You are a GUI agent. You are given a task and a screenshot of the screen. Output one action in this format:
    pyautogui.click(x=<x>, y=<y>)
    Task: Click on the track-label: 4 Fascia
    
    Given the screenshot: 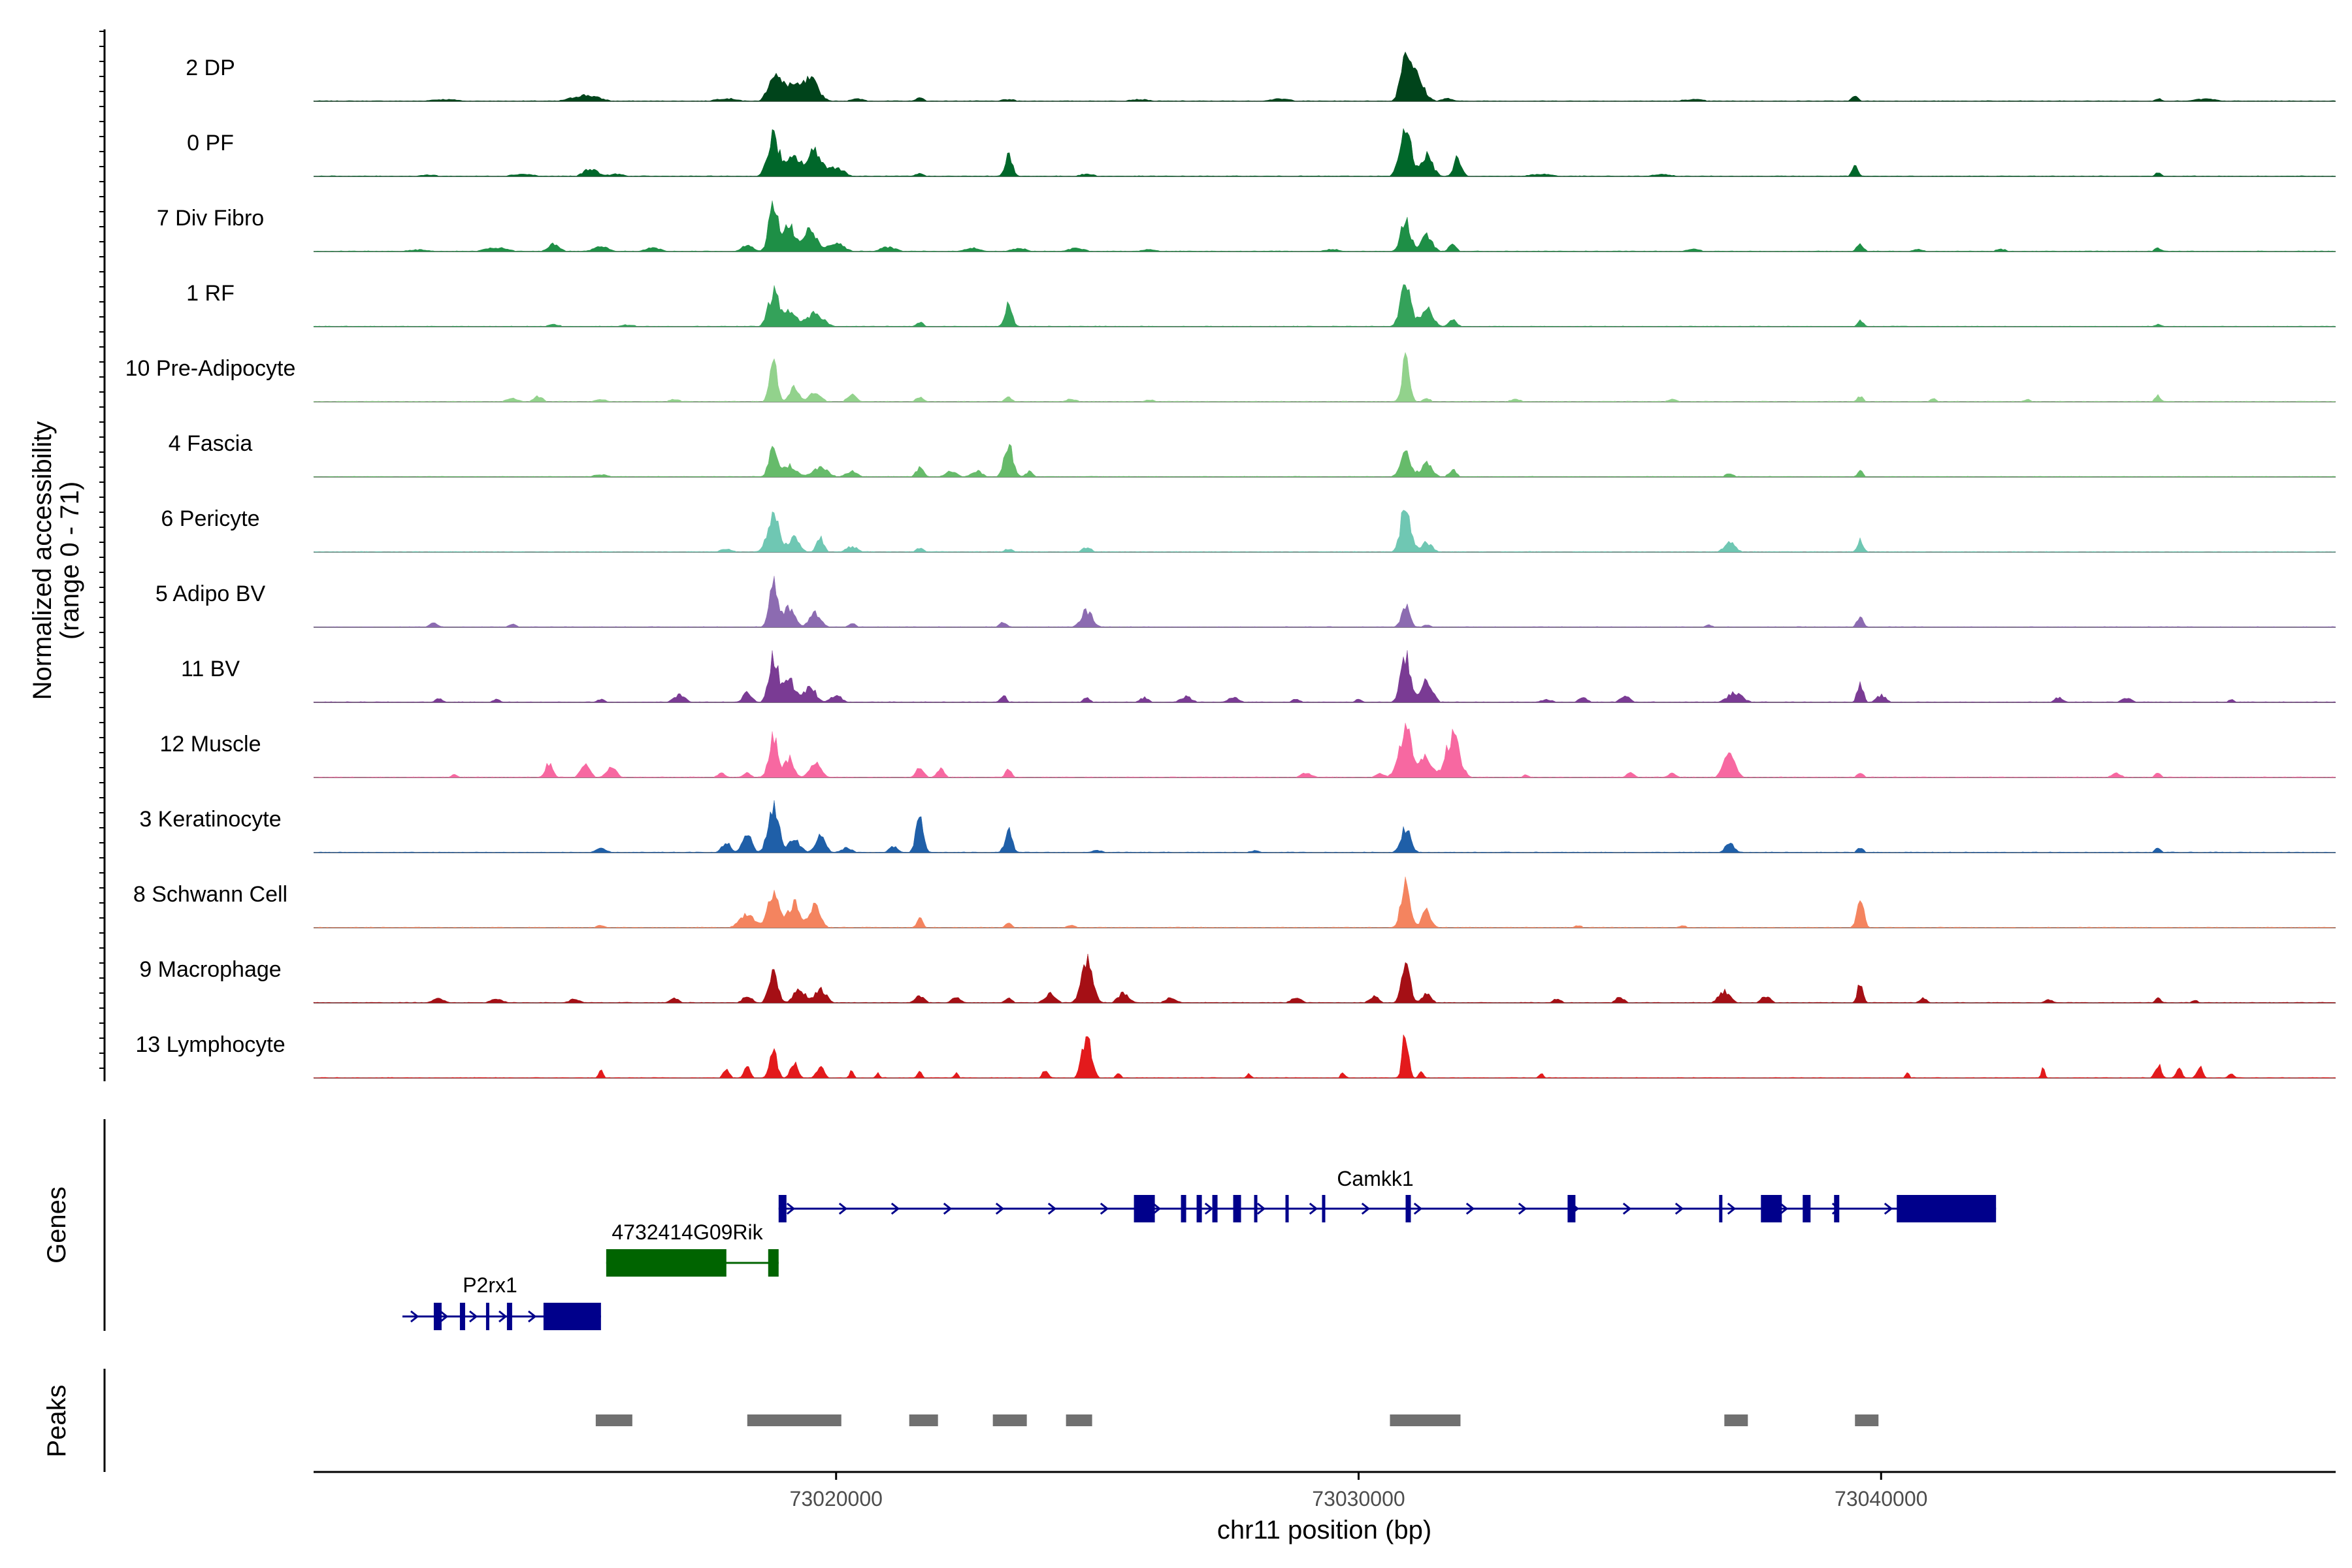 What is the action you would take?
    pyautogui.click(x=211, y=443)
    